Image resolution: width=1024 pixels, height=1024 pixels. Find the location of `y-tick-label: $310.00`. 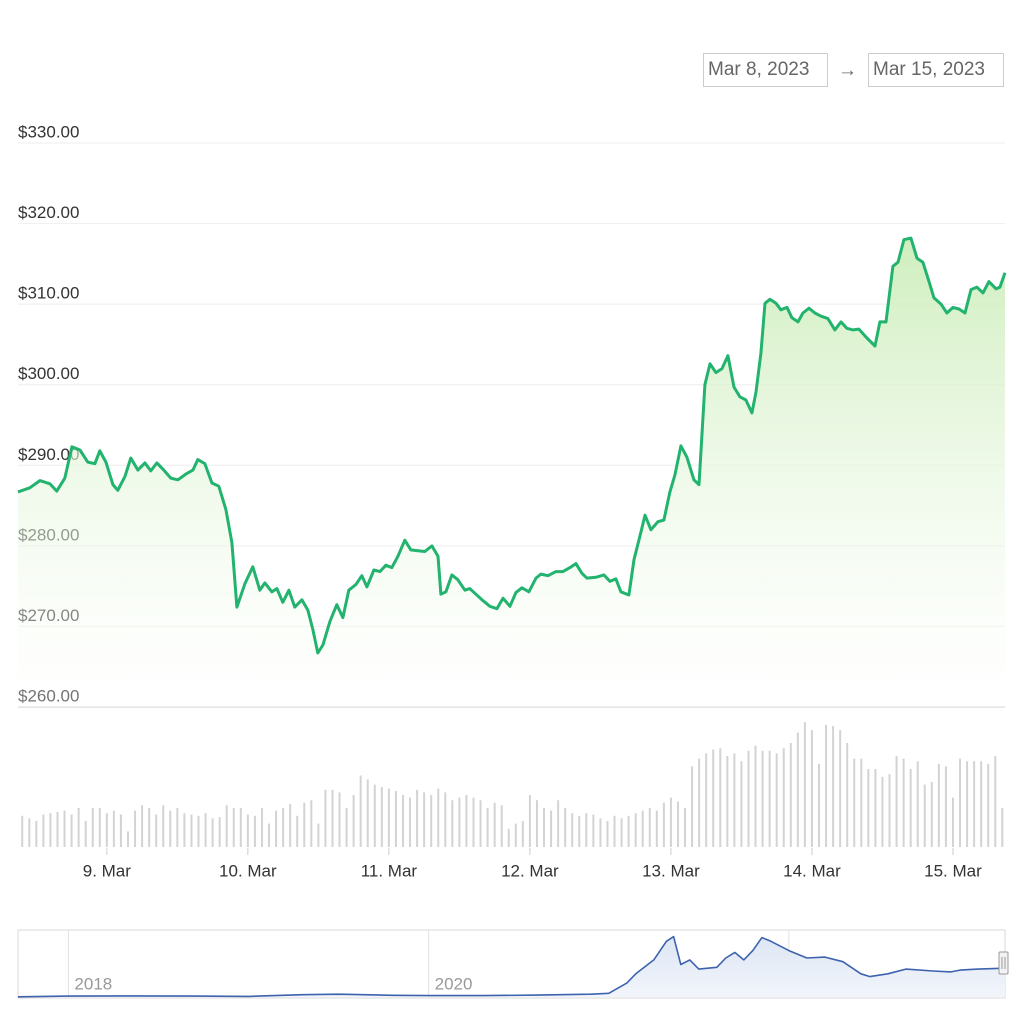

y-tick-label: $310.00 is located at coordinates (48, 293).